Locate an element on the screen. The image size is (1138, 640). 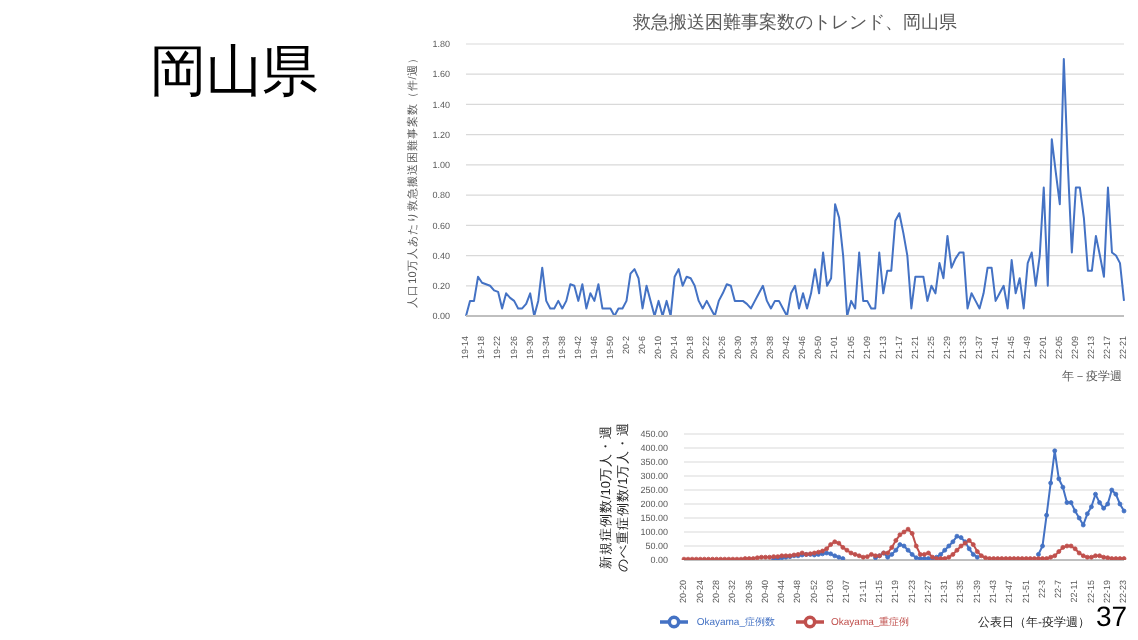
text: 岡山県 is located at coordinates (234, 71).